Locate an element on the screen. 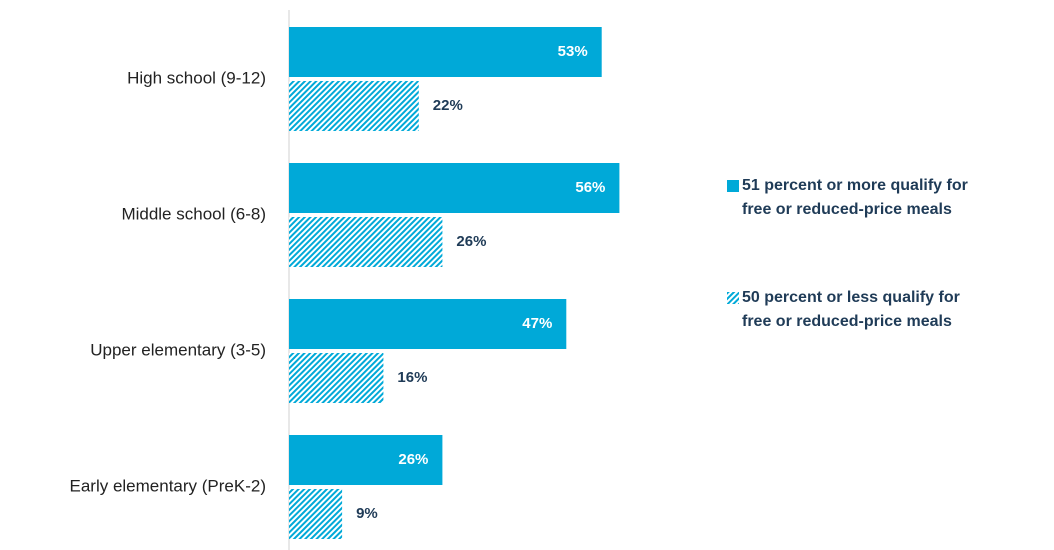 The height and width of the screenshot is (550, 1054). data-label: 9% is located at coordinates (367, 513).